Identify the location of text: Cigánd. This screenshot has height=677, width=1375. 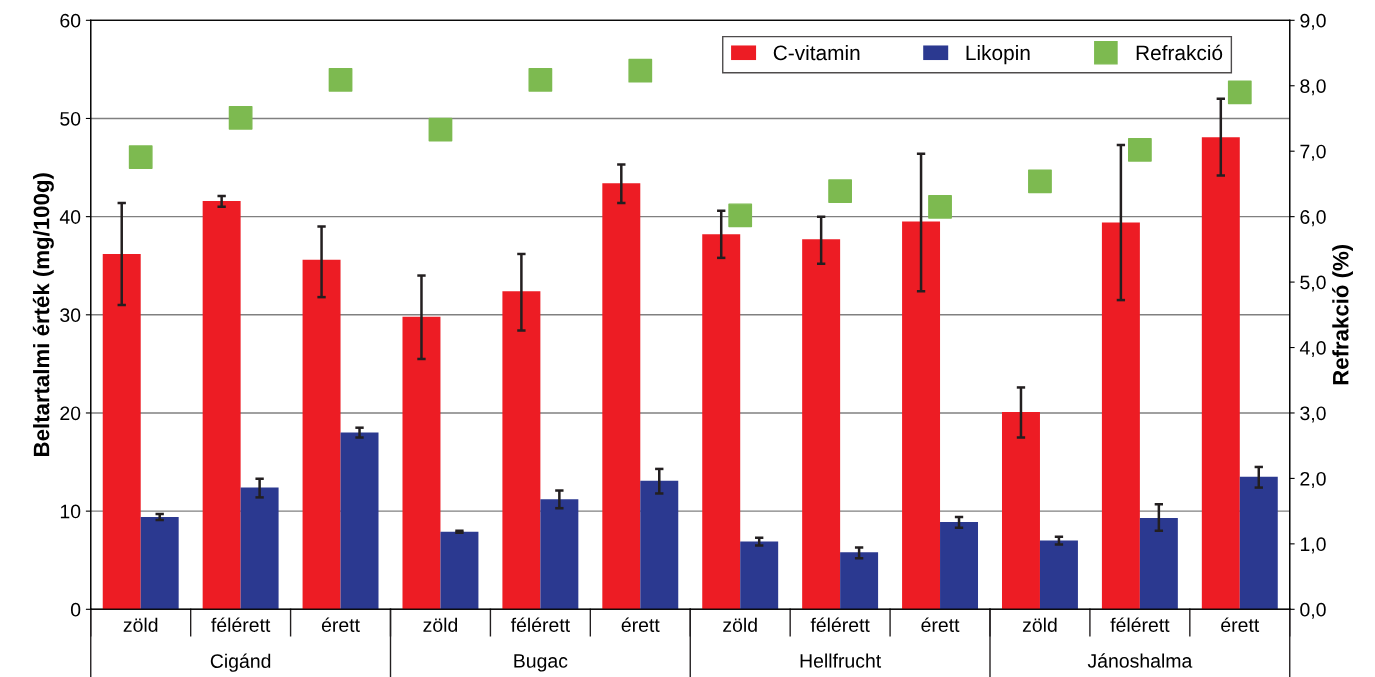
(240, 662).